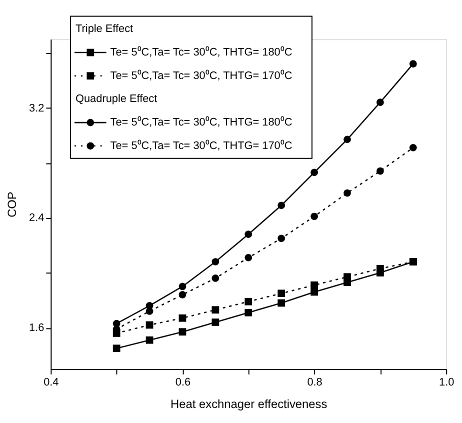  What do you see at coordinates (51, 382) in the screenshot?
I see `x-tick-label: 0.4` at bounding box center [51, 382].